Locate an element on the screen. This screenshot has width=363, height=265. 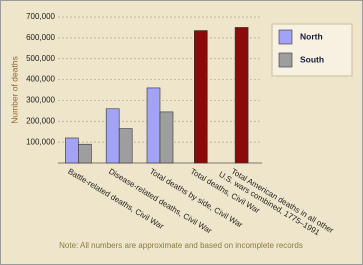
legend-label: North is located at coordinates (311, 36).